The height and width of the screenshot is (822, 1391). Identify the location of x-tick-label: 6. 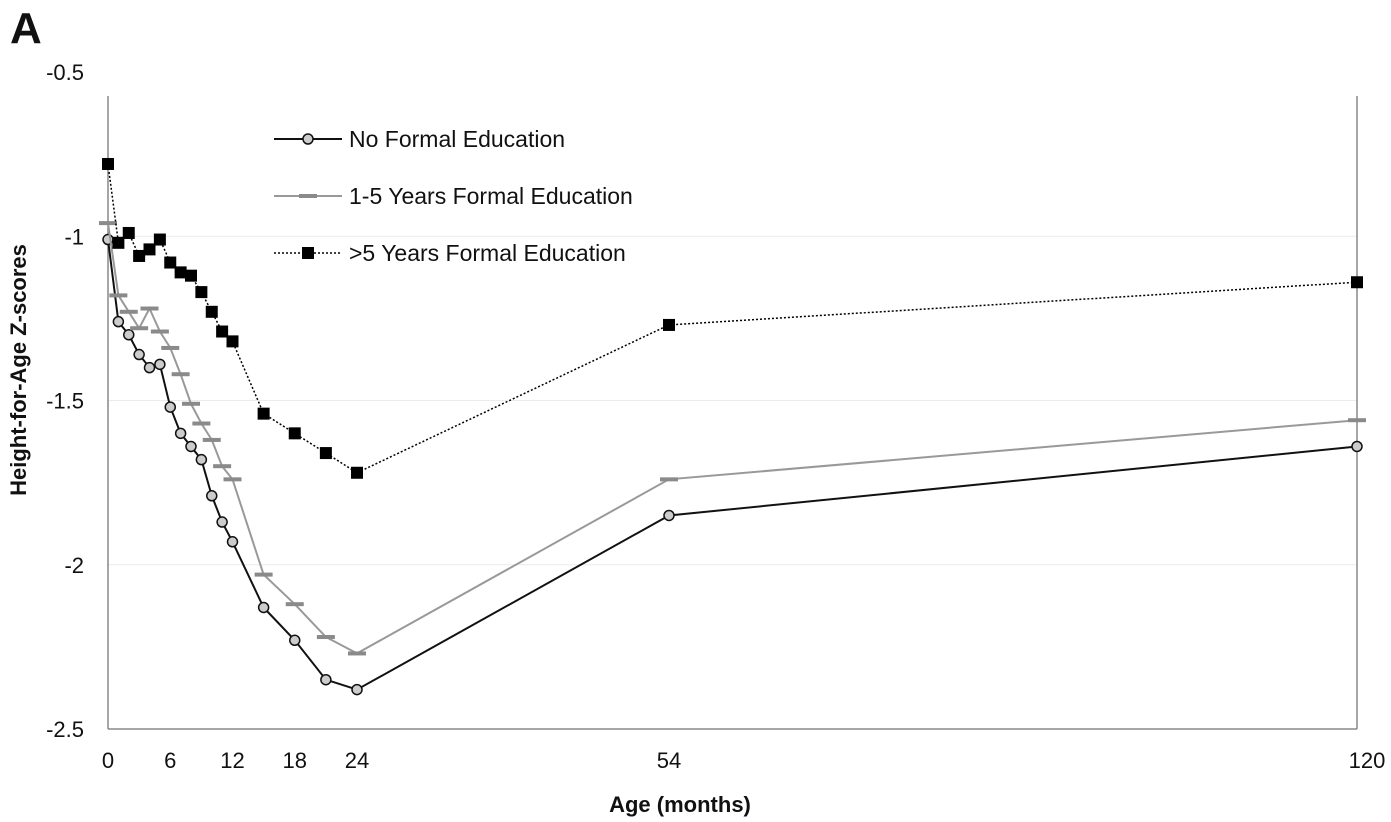
(170, 760).